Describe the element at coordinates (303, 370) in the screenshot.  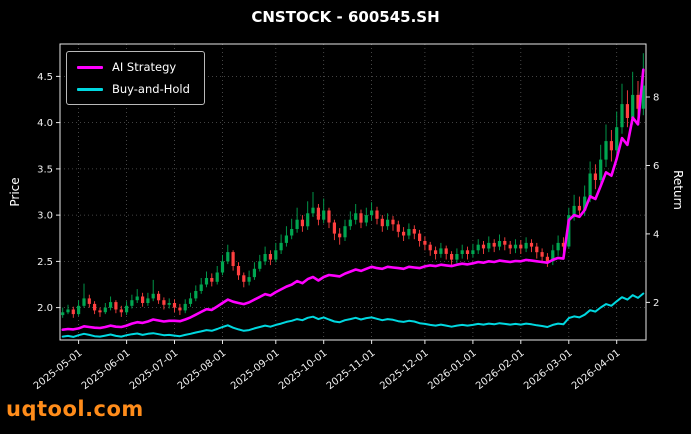
I see `svg-text: 2025-10-01` at that location.